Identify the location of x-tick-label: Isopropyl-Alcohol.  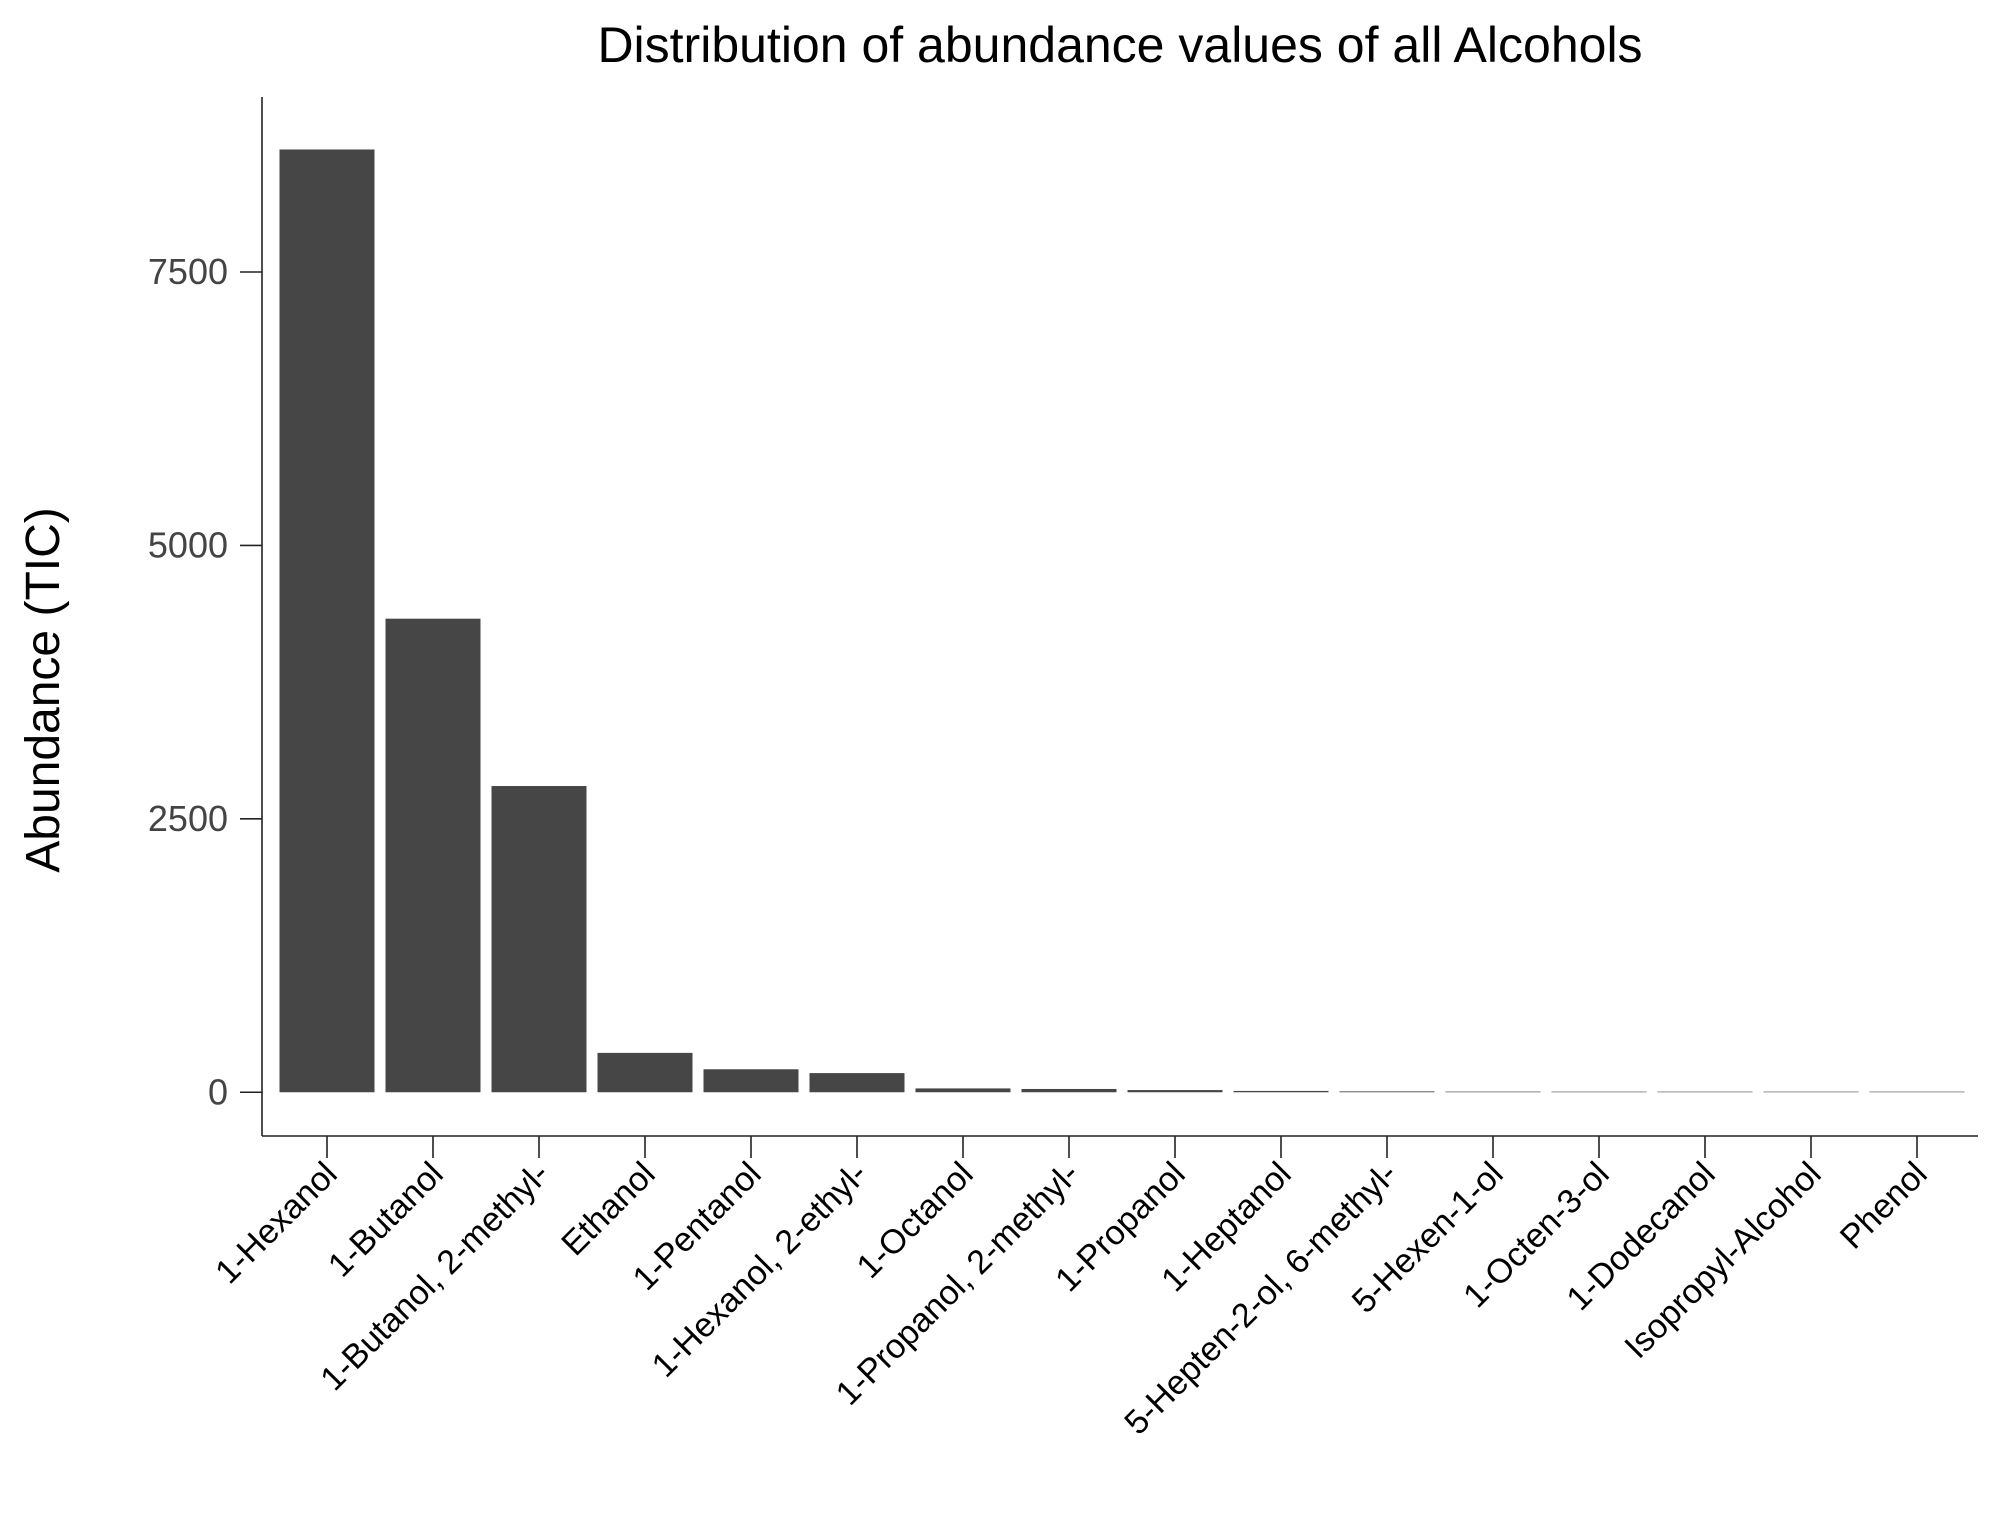
(1722, 1260).